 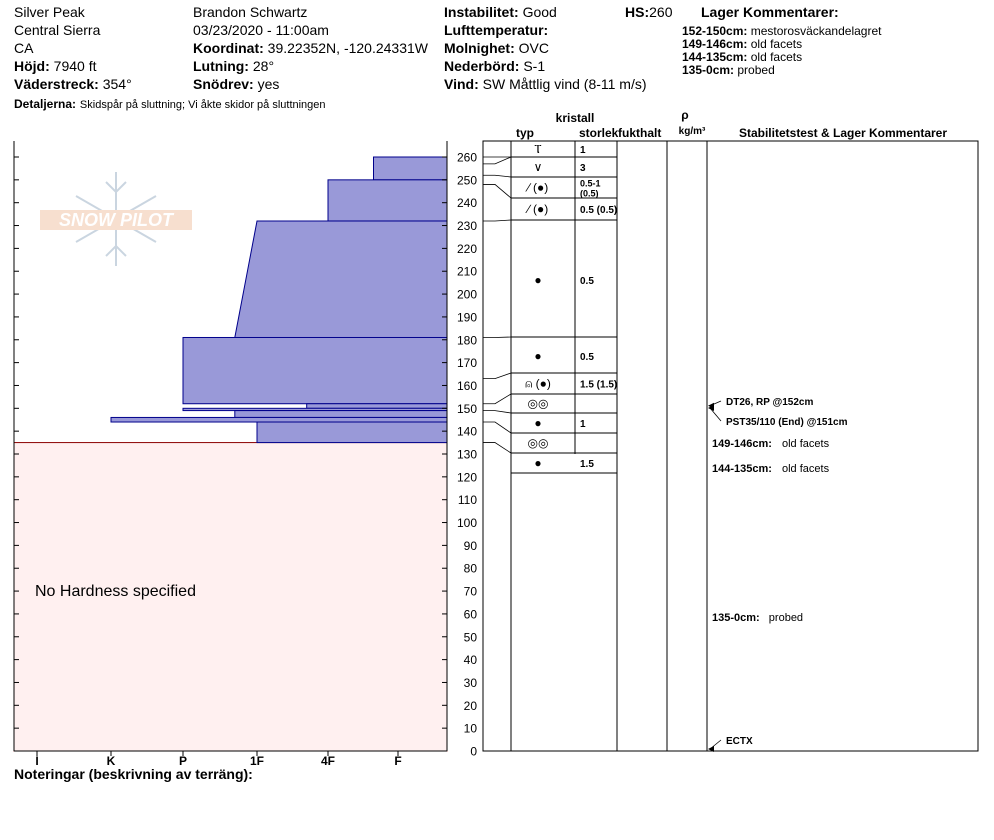 I want to click on hardness-tick-label: F, so click(x=397, y=761).